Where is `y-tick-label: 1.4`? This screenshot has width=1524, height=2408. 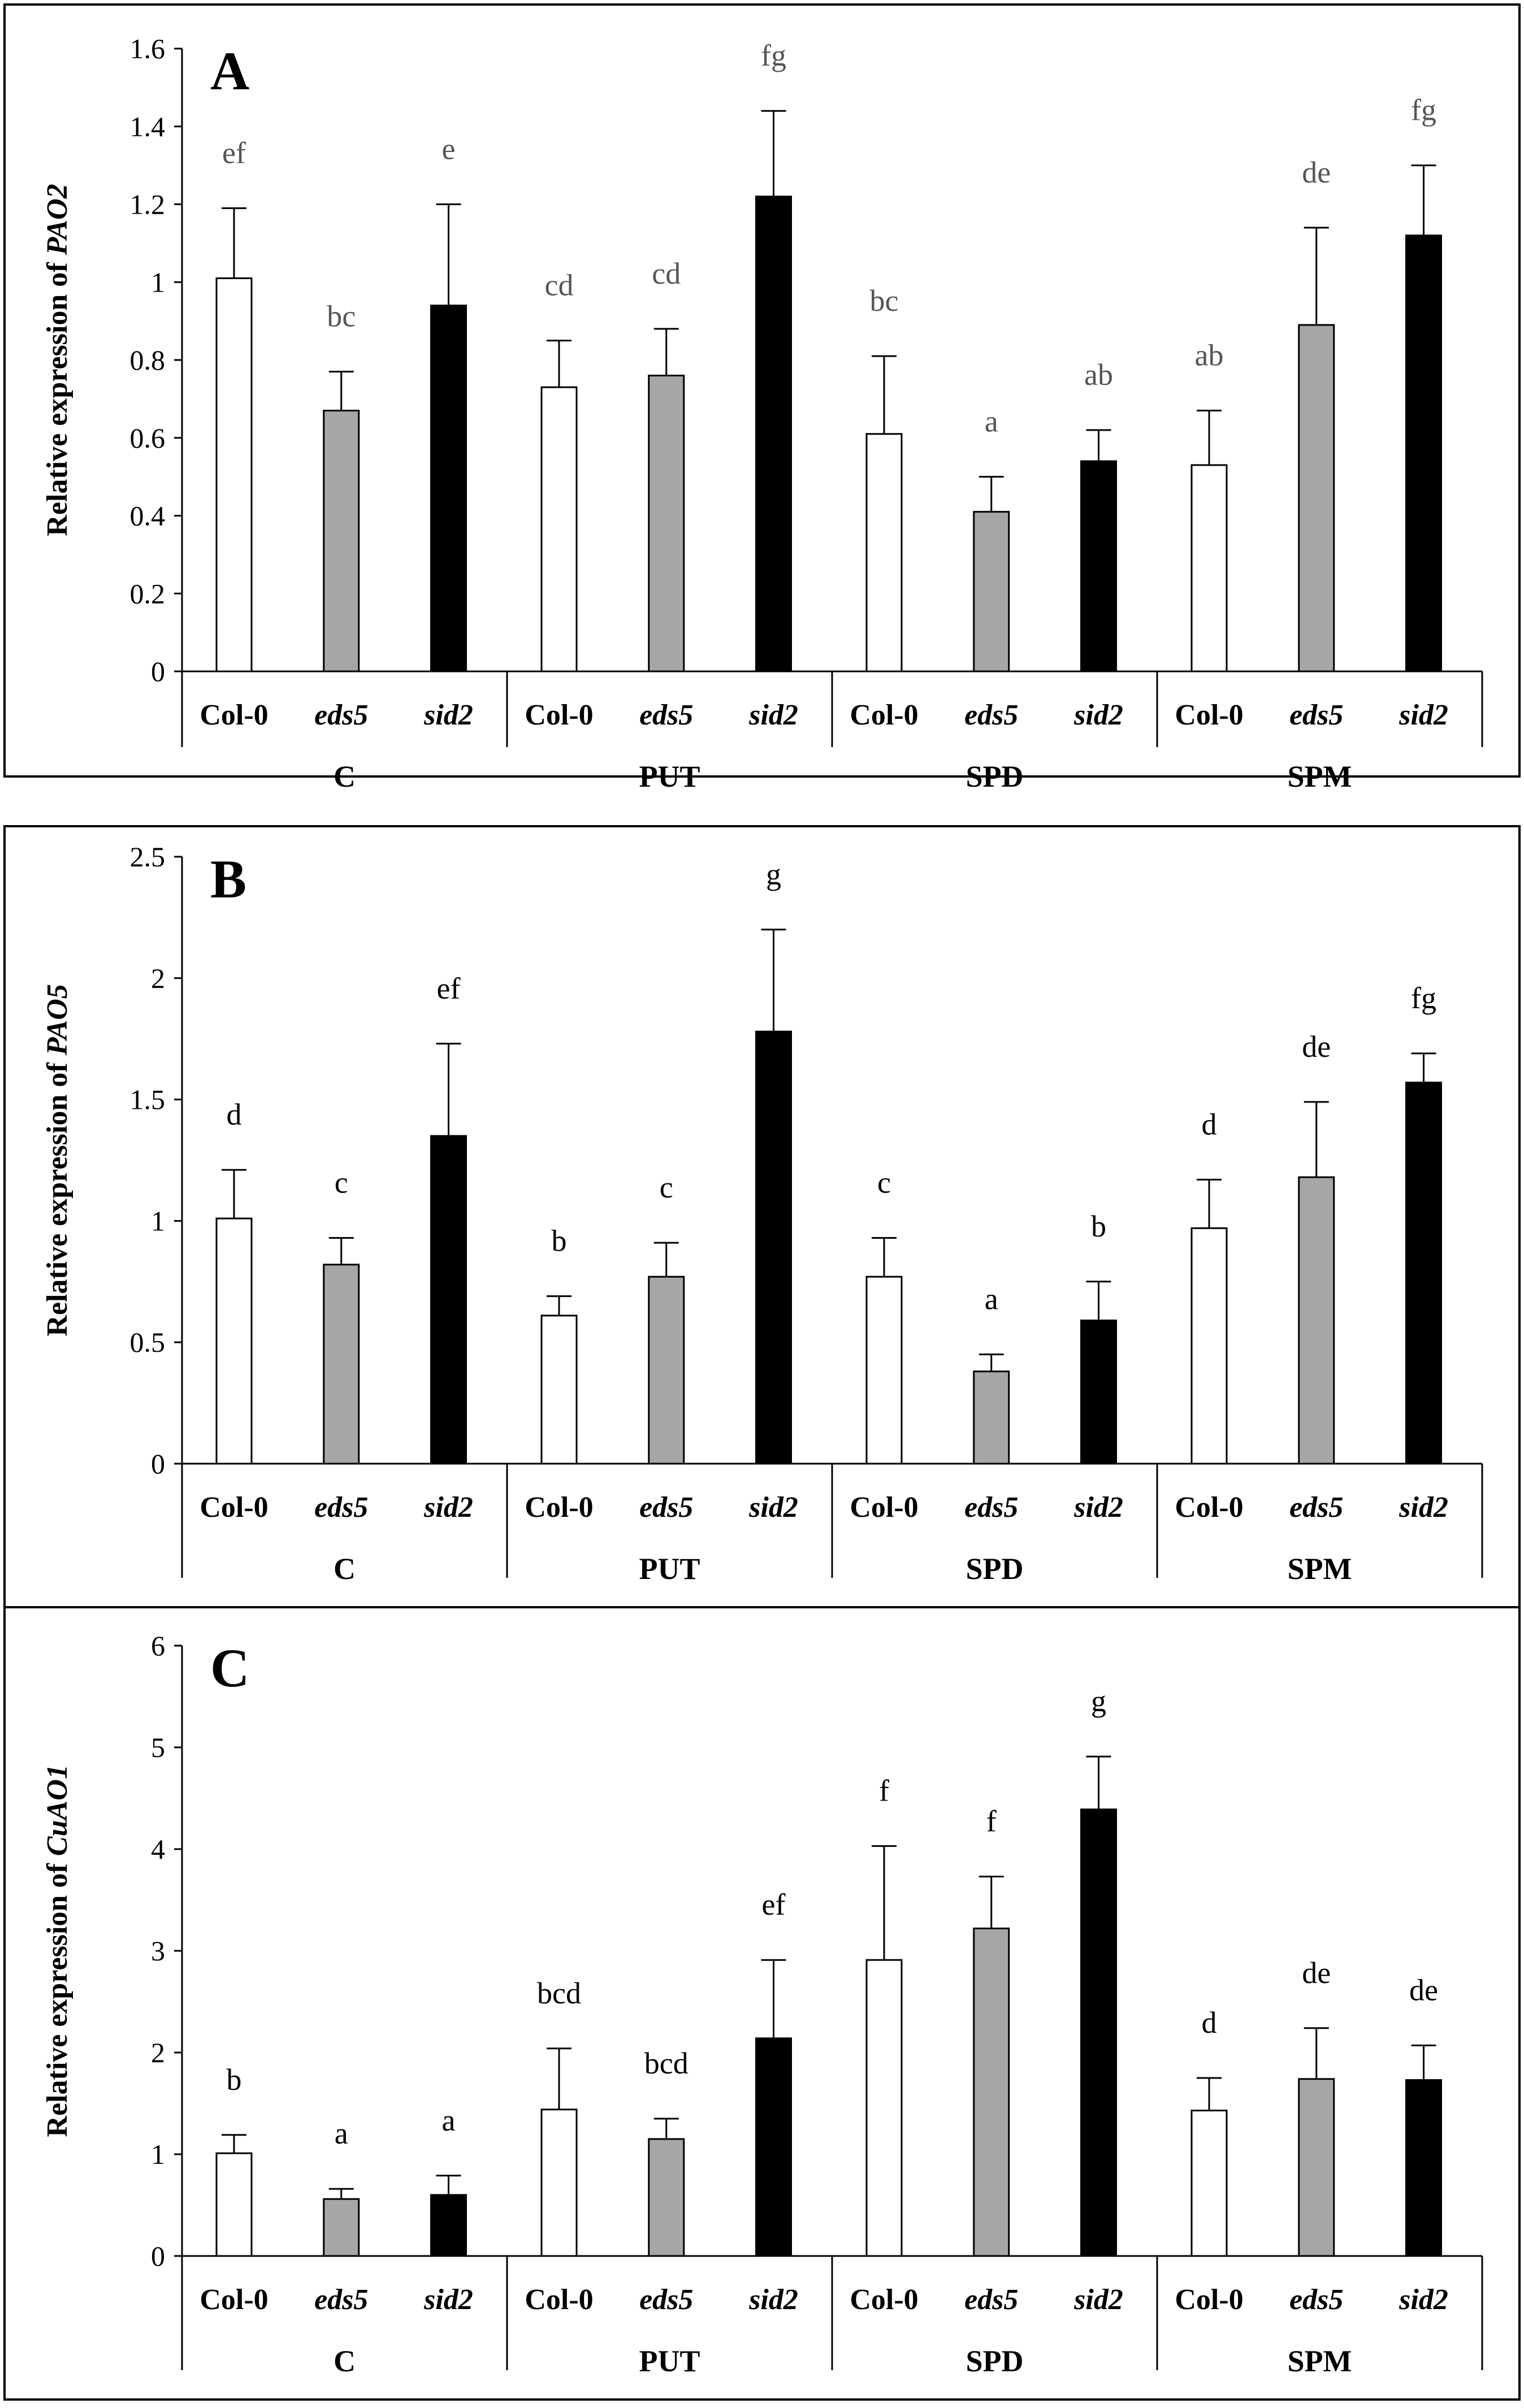 y-tick-label: 1.4 is located at coordinates (148, 126).